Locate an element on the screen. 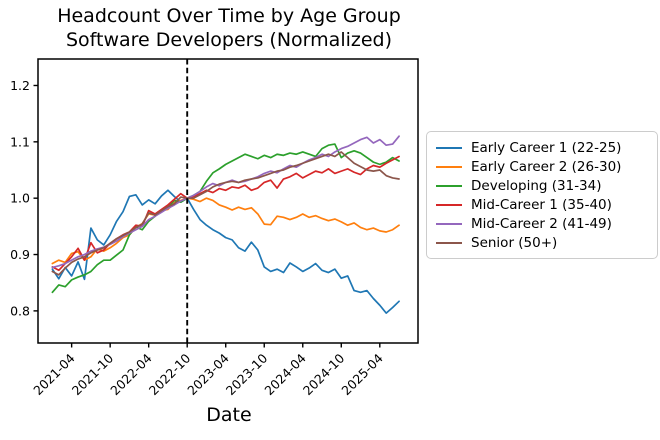 This screenshot has height=440, width=660. legend-item-mid-career-1-35-40: Mid-Career 1 (35-40) is located at coordinates (543, 204).